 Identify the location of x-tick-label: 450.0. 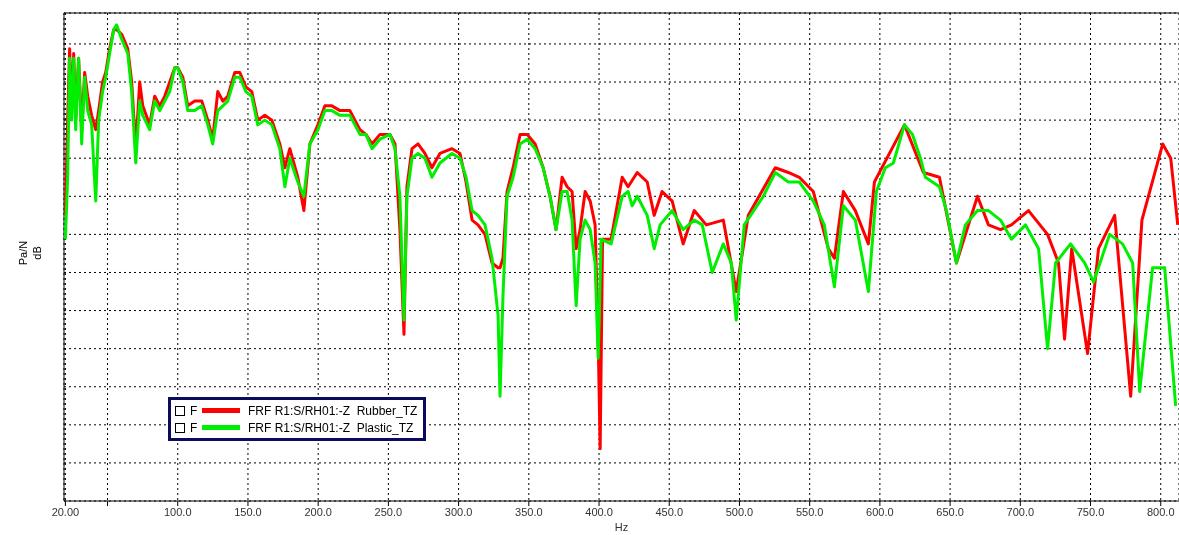
(669, 511).